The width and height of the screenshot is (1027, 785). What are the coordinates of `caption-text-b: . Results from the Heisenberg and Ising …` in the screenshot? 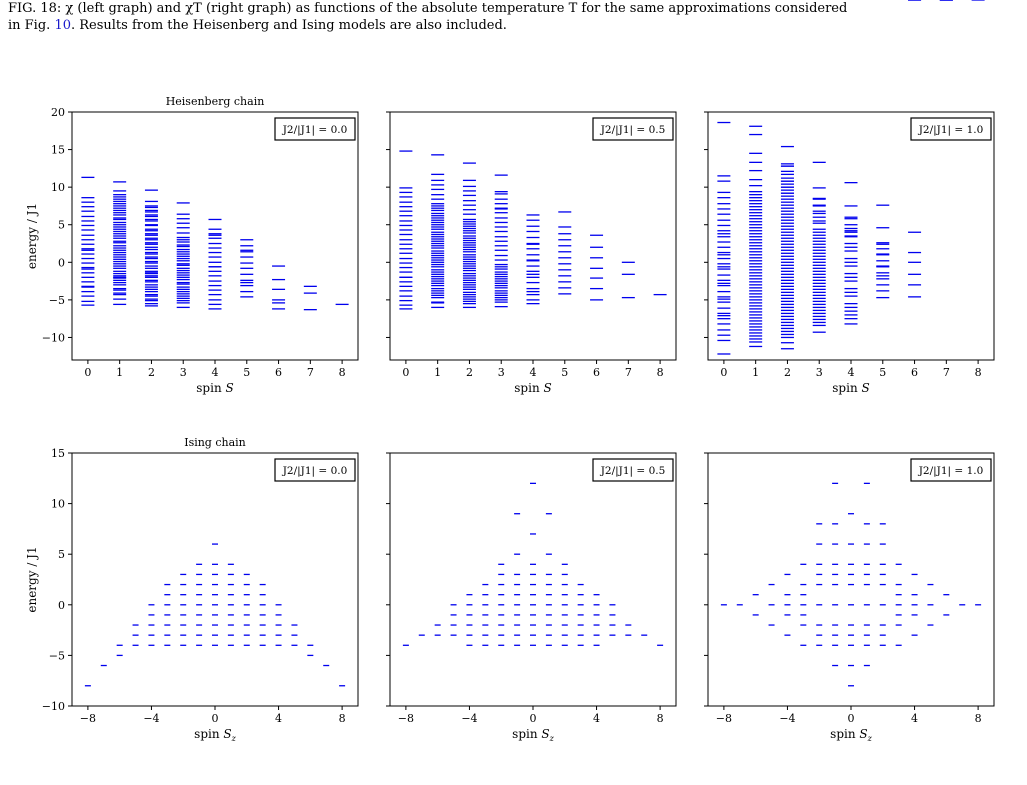 It's located at (288, 25).